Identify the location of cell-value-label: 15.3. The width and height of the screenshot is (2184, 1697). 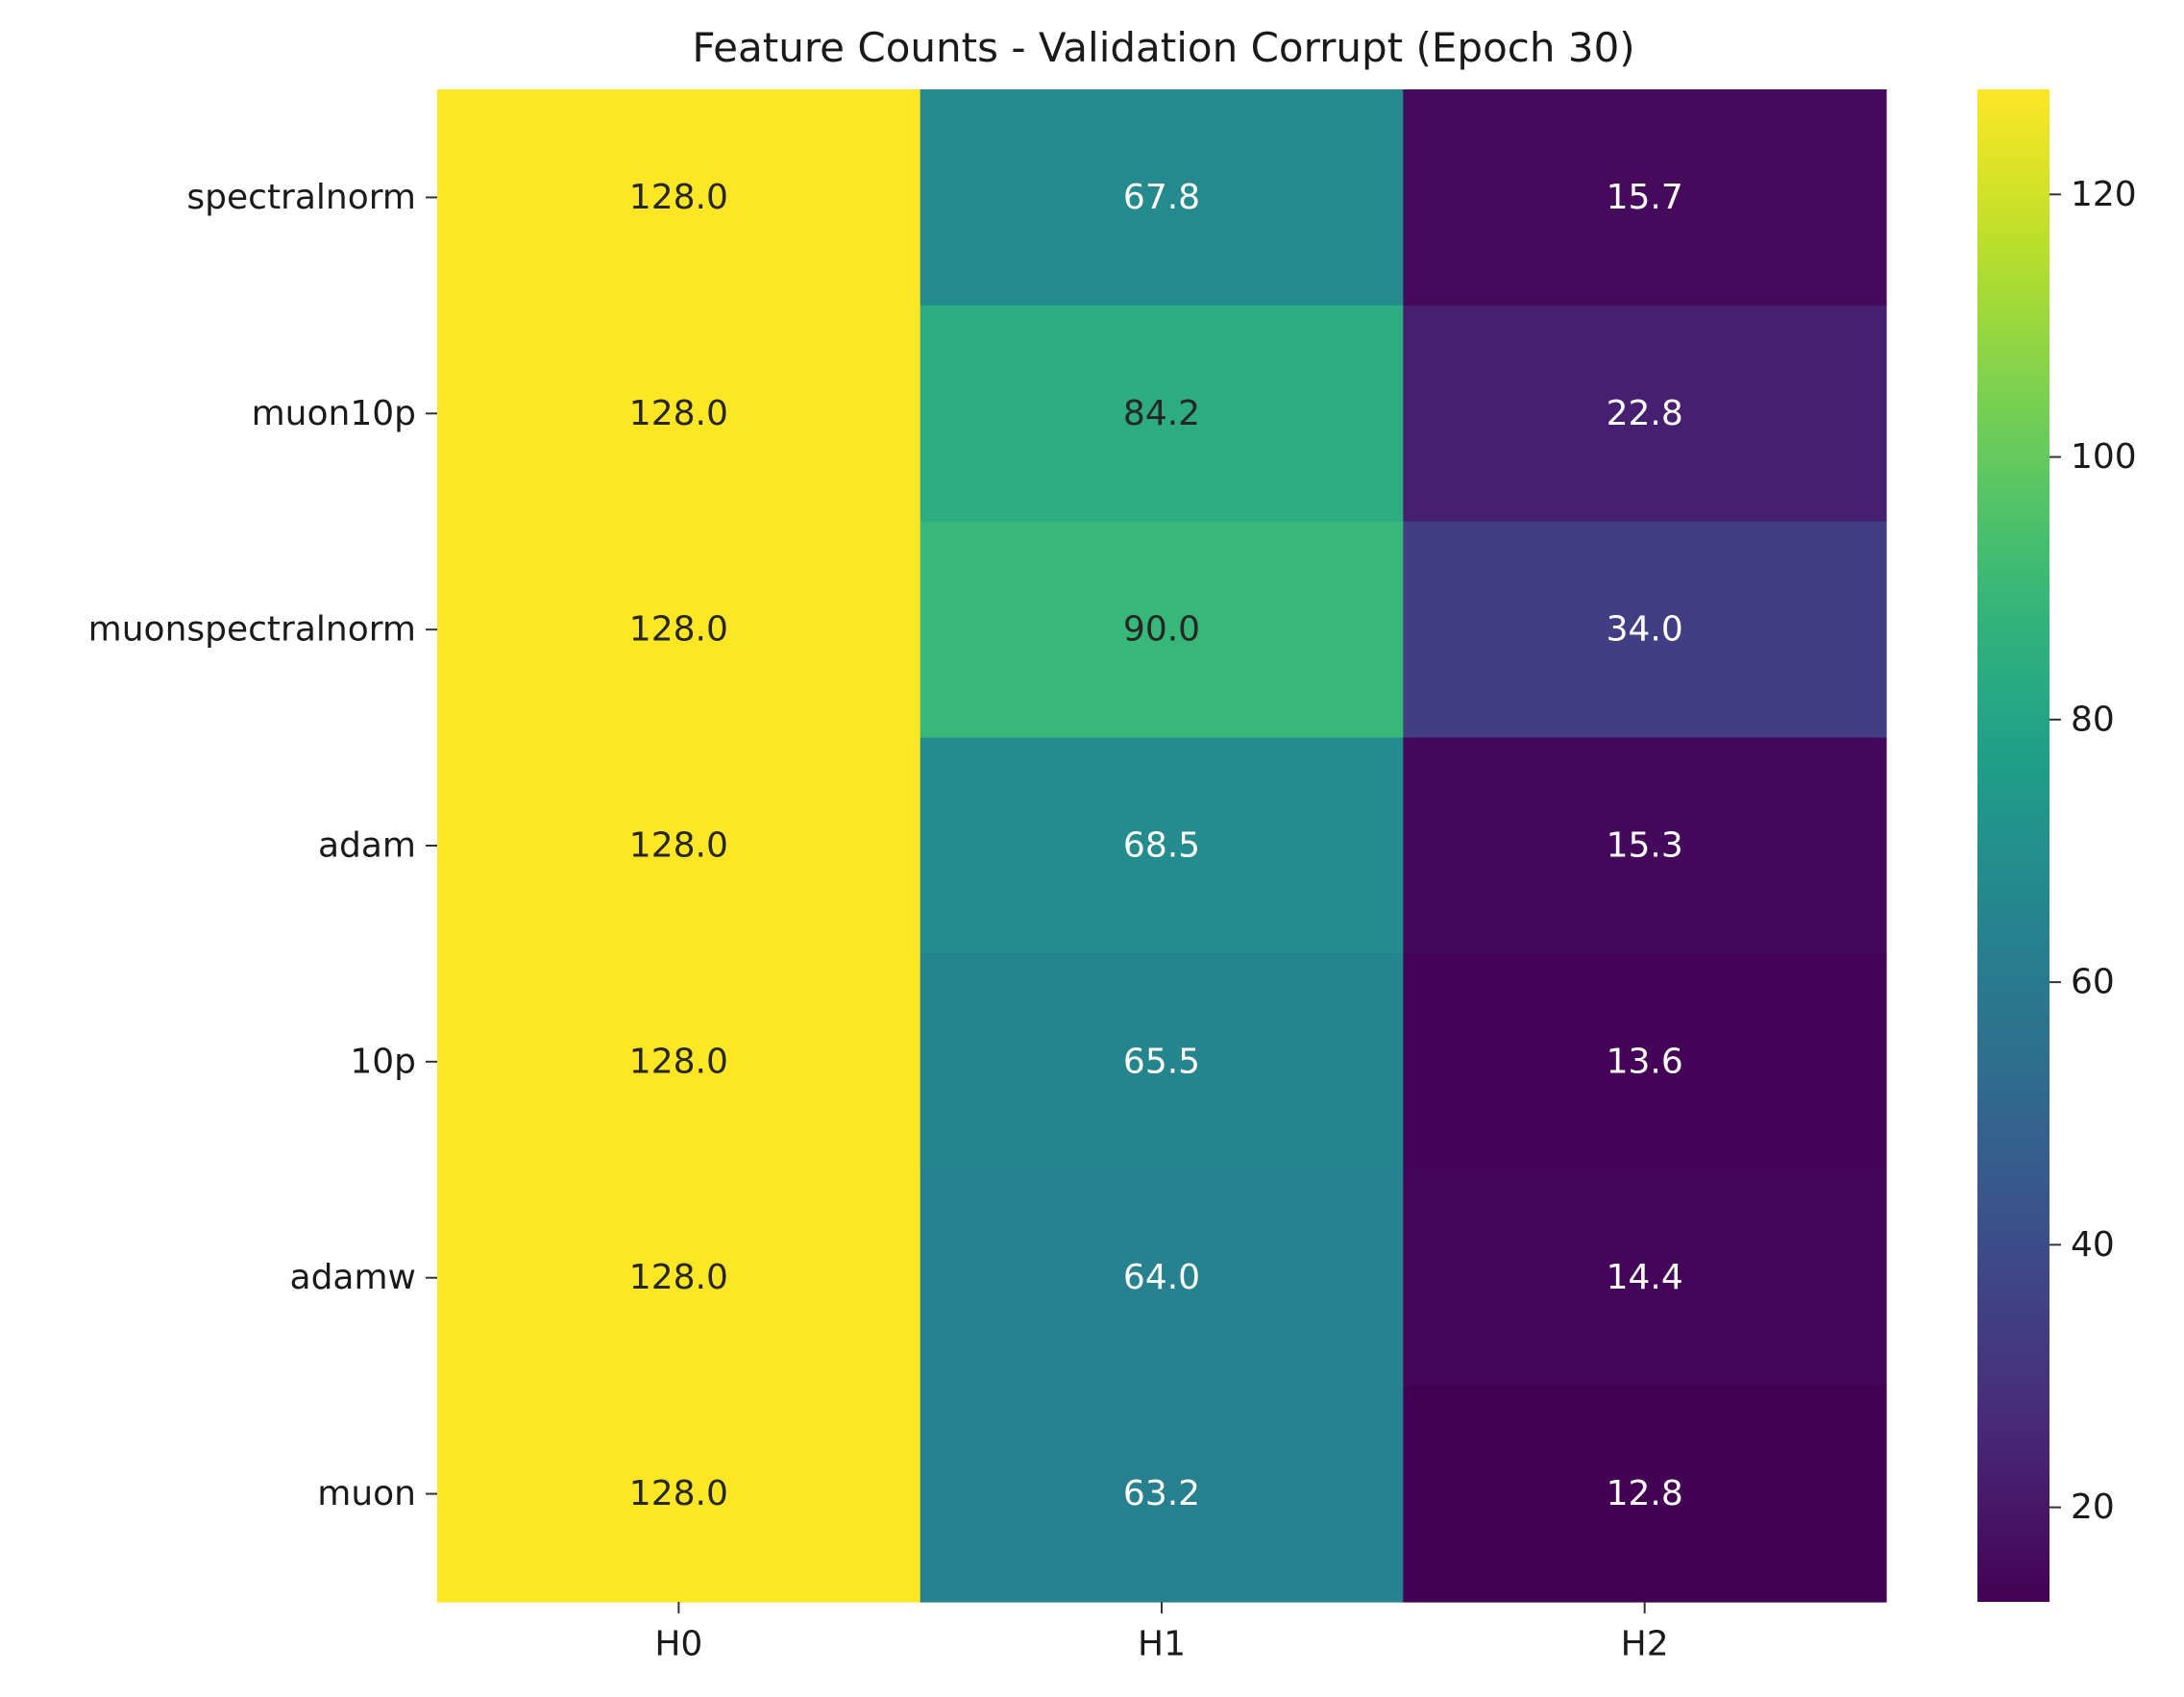
(1645, 846).